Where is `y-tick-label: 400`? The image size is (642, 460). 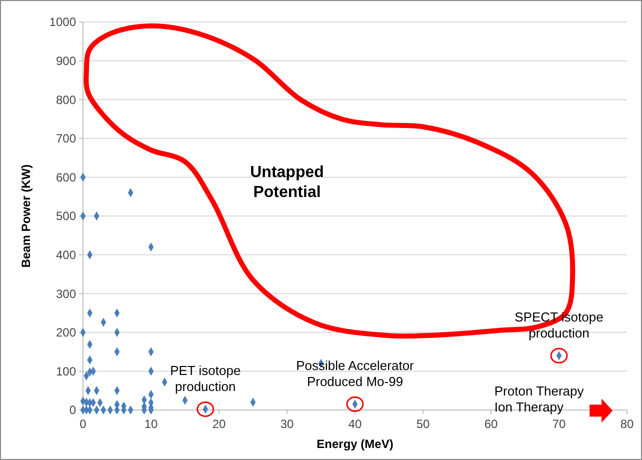 y-tick-label: 400 is located at coordinates (66, 255).